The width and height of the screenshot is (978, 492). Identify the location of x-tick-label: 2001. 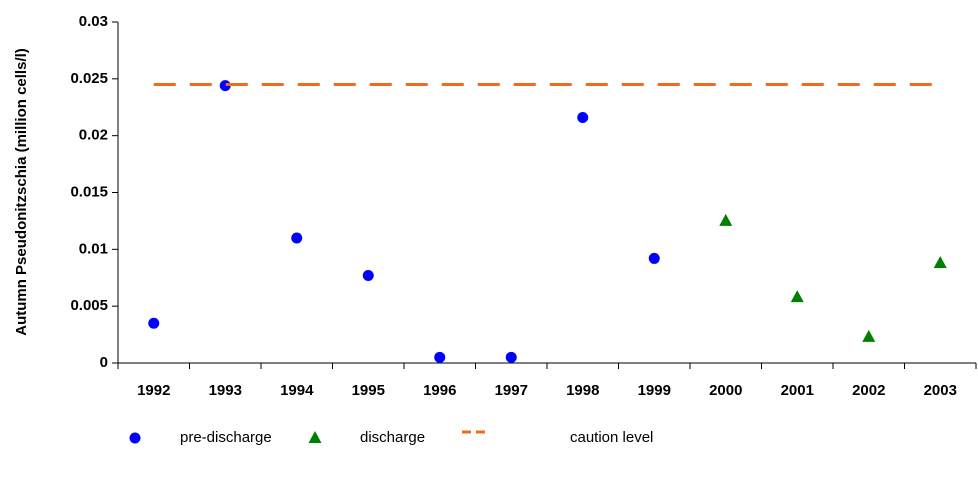
(797, 390).